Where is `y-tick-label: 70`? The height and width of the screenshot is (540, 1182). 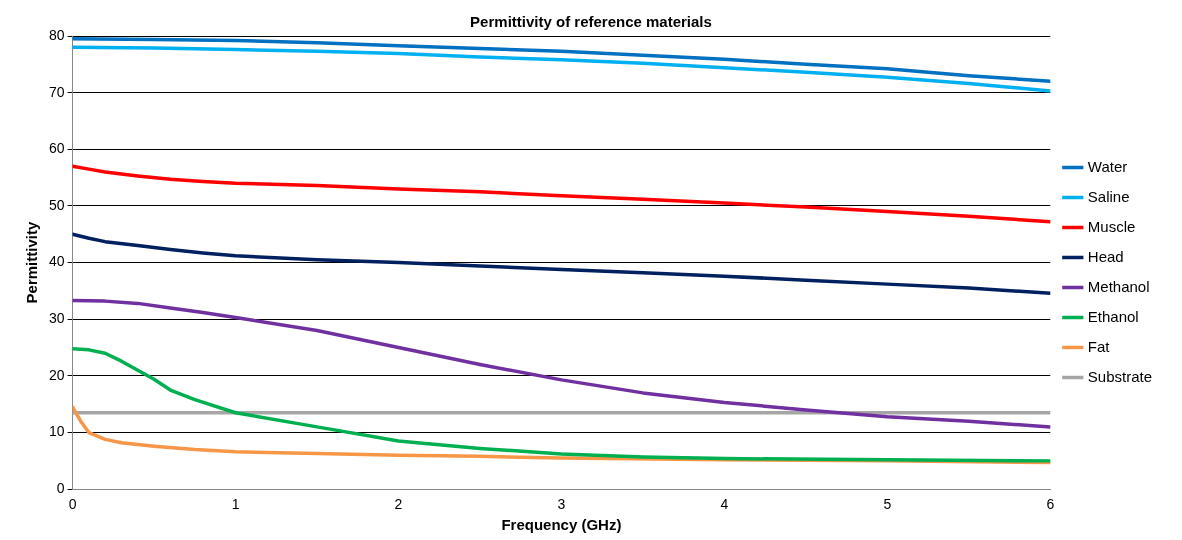
y-tick-label: 70 is located at coordinates (56, 91).